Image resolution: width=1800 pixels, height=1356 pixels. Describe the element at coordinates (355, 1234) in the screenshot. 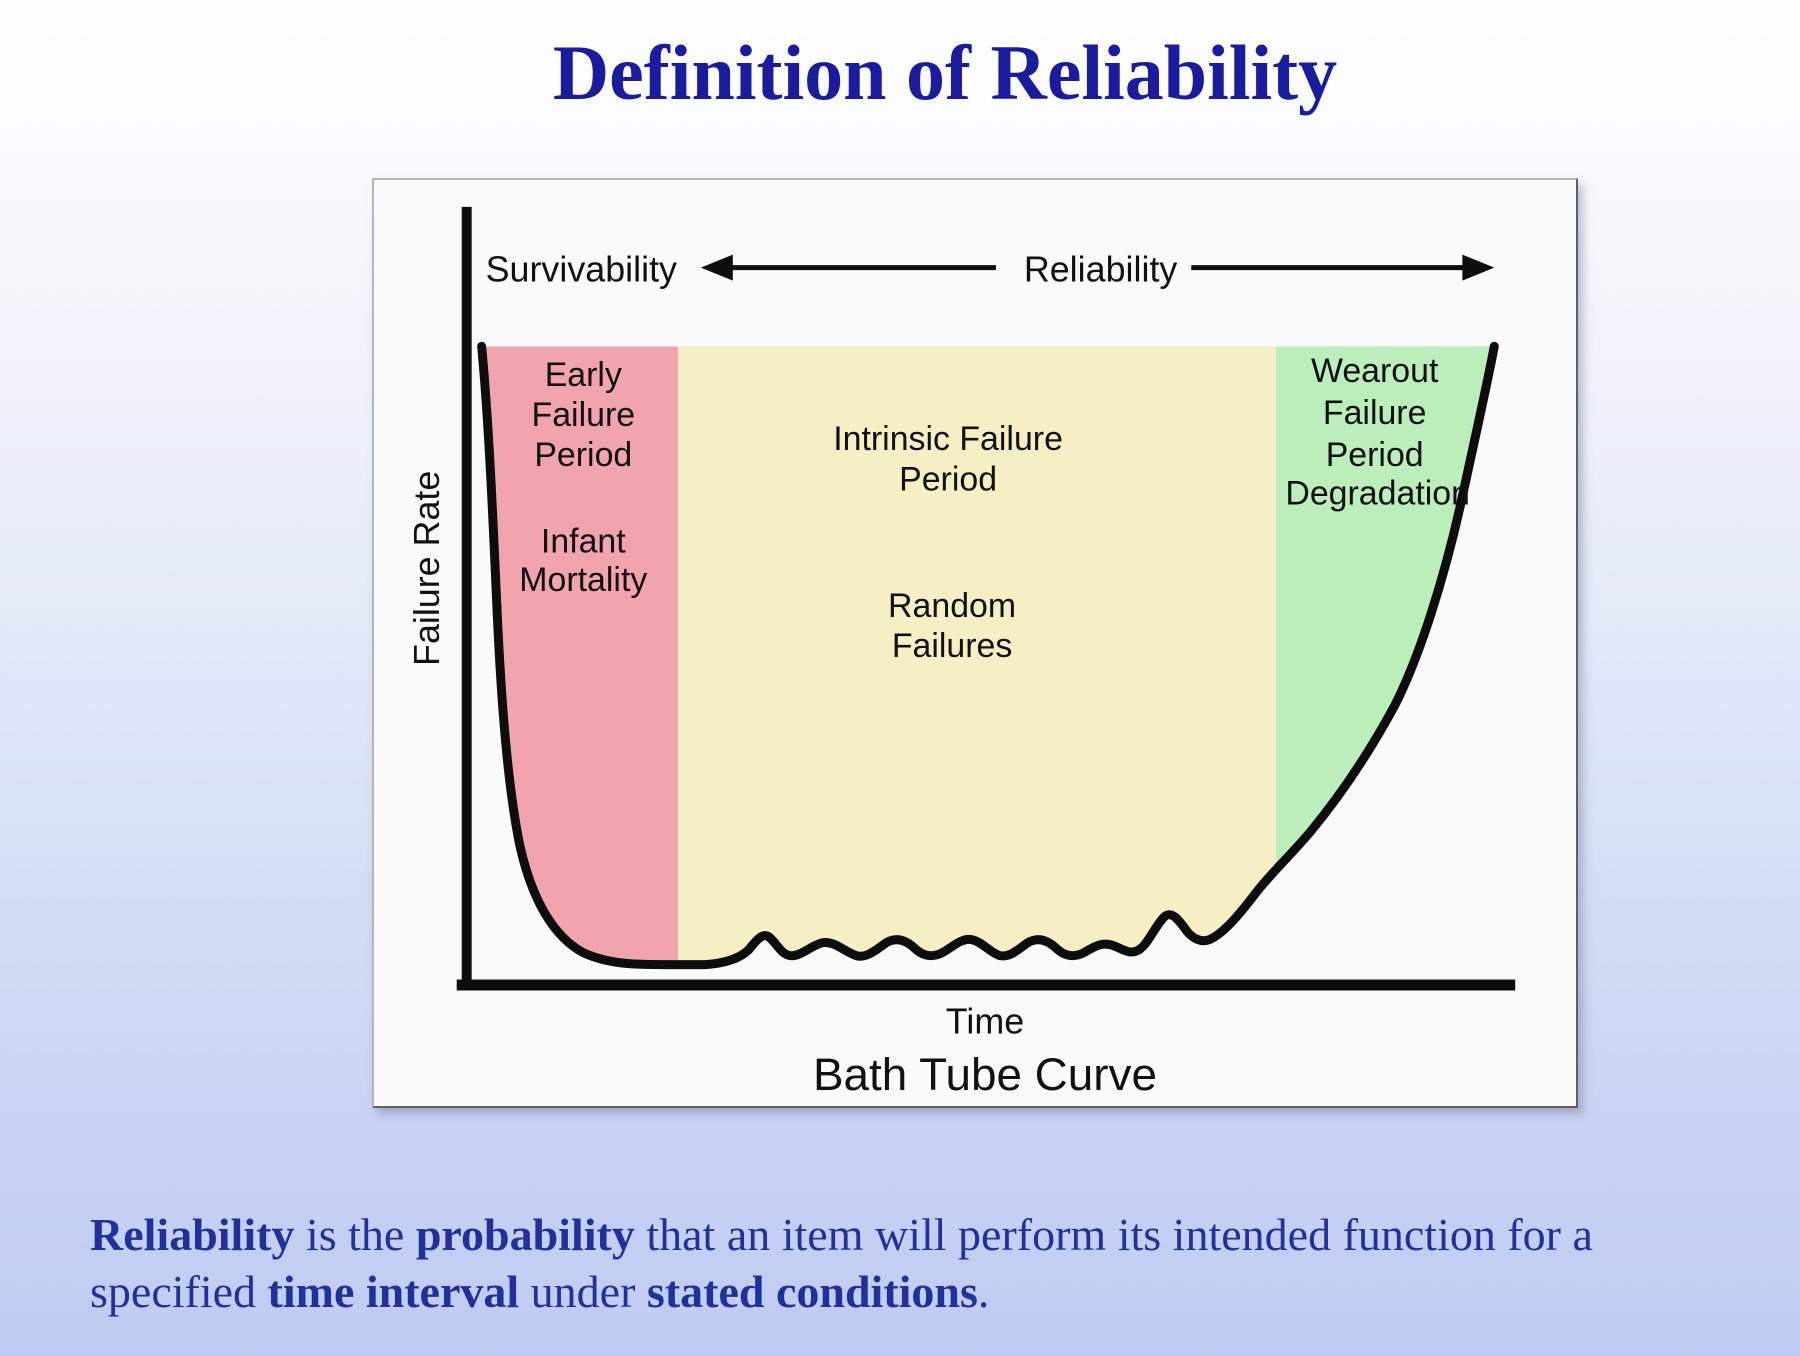

I see `definition-segment: is the` at that location.